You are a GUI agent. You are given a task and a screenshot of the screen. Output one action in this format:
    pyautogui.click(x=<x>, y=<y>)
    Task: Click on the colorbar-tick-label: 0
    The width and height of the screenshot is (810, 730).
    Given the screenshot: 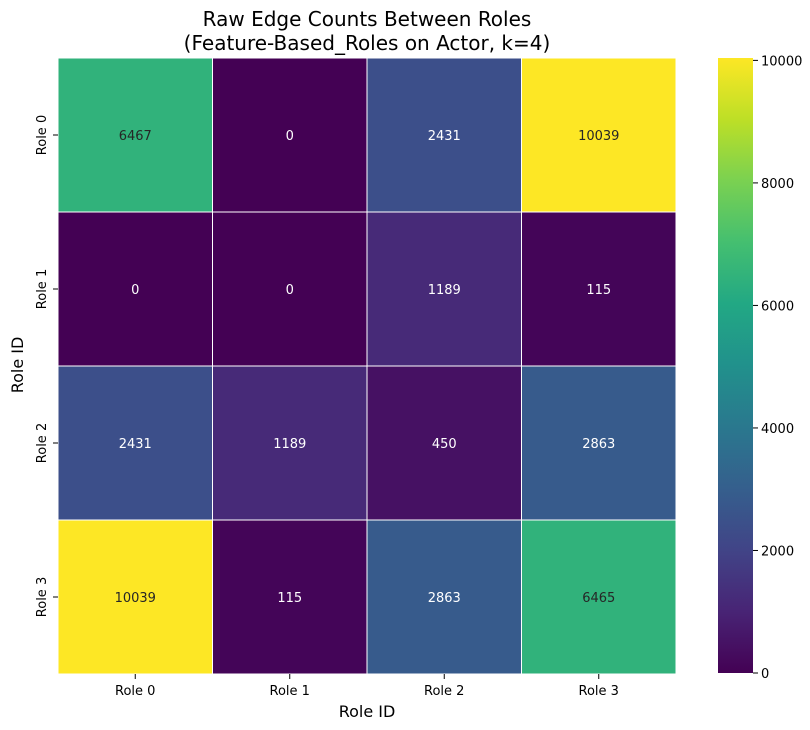 What is the action you would take?
    pyautogui.click(x=765, y=674)
    